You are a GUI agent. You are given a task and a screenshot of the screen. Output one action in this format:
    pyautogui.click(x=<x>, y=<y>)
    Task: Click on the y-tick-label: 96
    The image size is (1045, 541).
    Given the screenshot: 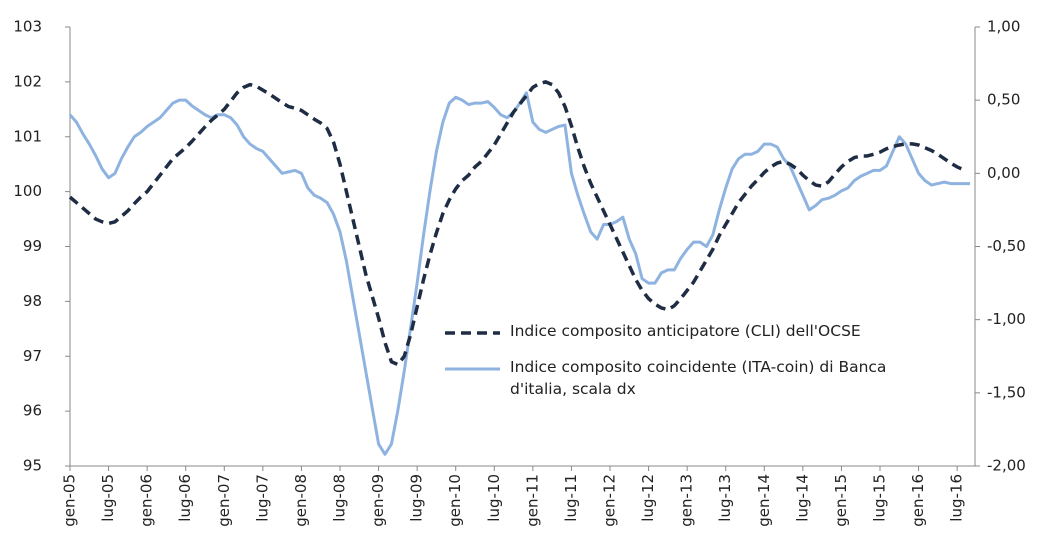 What is the action you would take?
    pyautogui.click(x=32, y=411)
    